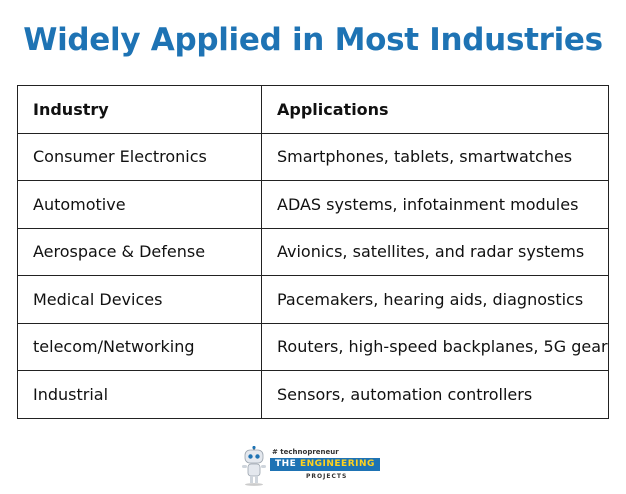 The width and height of the screenshot is (626, 494). Describe the element at coordinates (435, 299) in the screenshot. I see `cell-applications: Pacemakers, hearing aids, diagnostics` at that location.